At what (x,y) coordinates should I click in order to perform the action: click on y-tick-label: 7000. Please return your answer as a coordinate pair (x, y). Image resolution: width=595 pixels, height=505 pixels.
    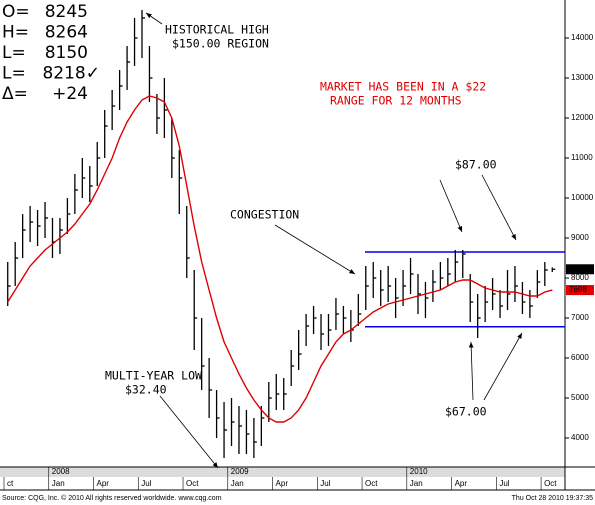
    Looking at the image, I should click on (580, 317).